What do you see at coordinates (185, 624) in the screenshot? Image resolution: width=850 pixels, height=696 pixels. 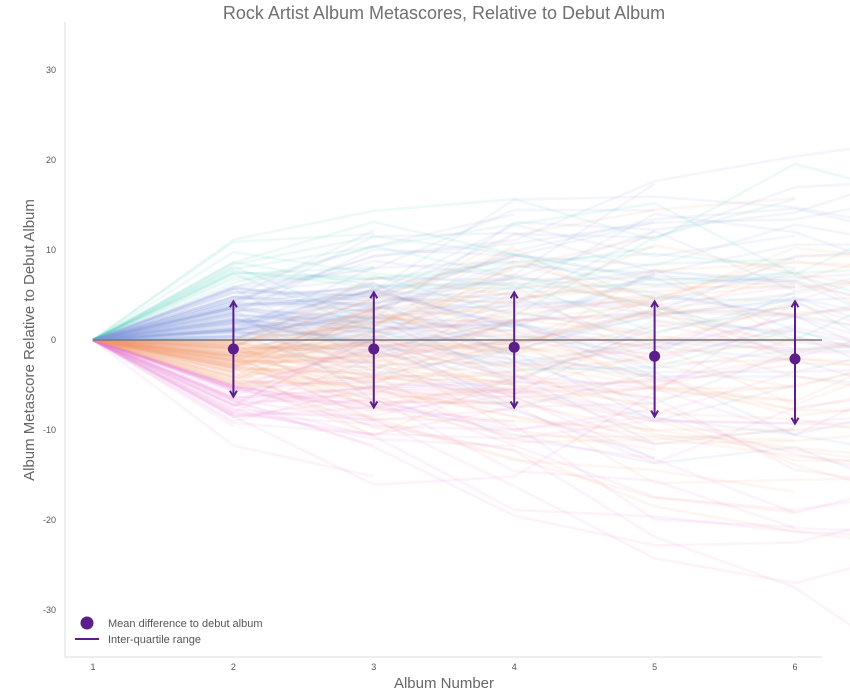 I see `legend-mean-label: Mean difference to debut album` at bounding box center [185, 624].